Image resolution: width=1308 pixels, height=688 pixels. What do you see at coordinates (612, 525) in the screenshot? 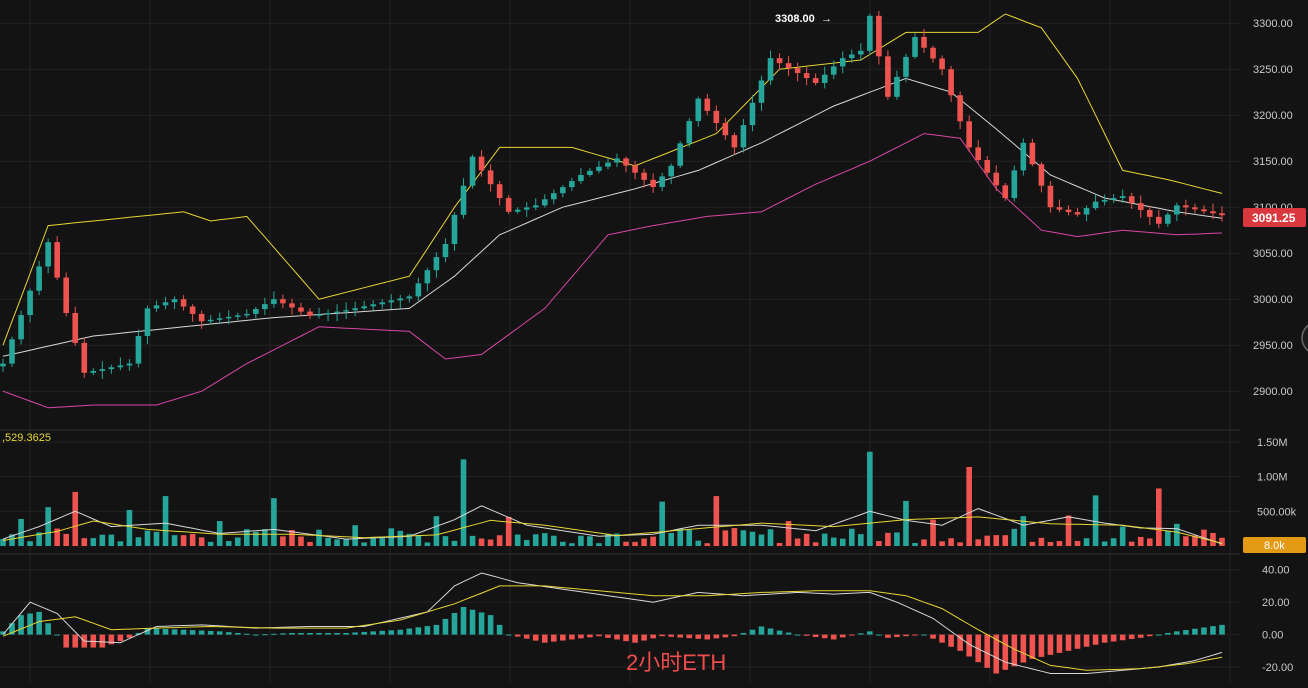
I see `volume-ma-fast-line` at bounding box center [612, 525].